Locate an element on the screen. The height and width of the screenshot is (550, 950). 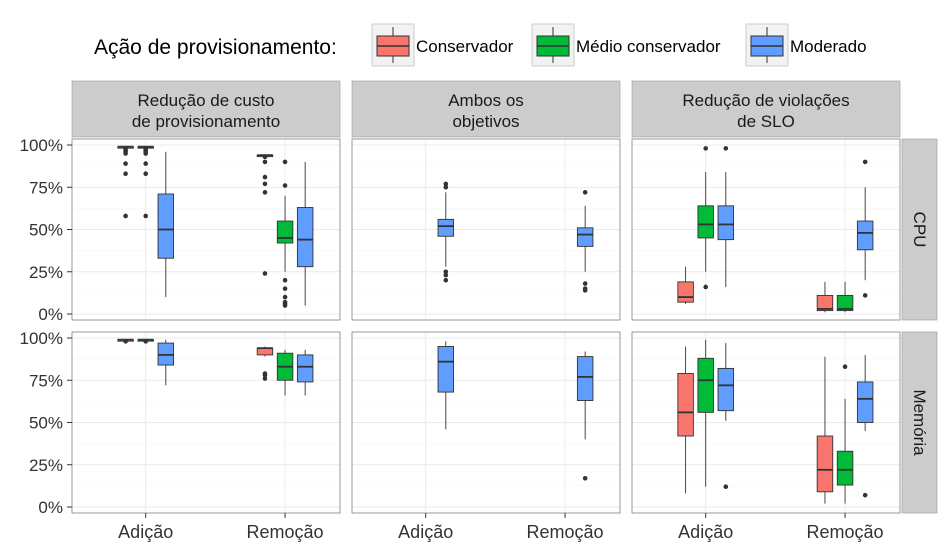
legend-label: Médio conservador is located at coordinates (648, 46).